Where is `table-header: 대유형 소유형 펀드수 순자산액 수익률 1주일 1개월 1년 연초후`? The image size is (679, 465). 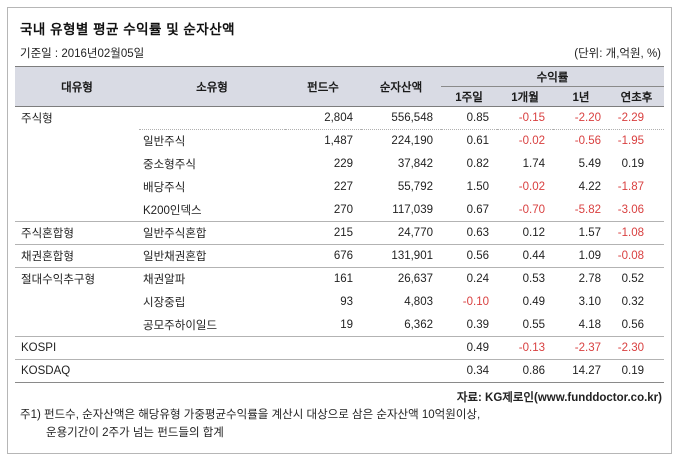
table-header: 대유형 소유형 펀드수 순자산액 수익률 1주일 1개월 1년 연초후 is located at coordinates (339, 86).